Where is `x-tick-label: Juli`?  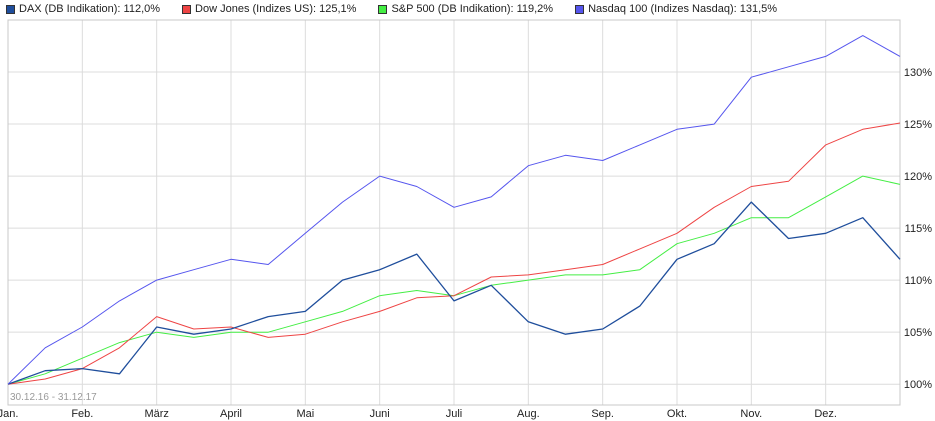
x-tick-label: Juli is located at coordinates (454, 414).